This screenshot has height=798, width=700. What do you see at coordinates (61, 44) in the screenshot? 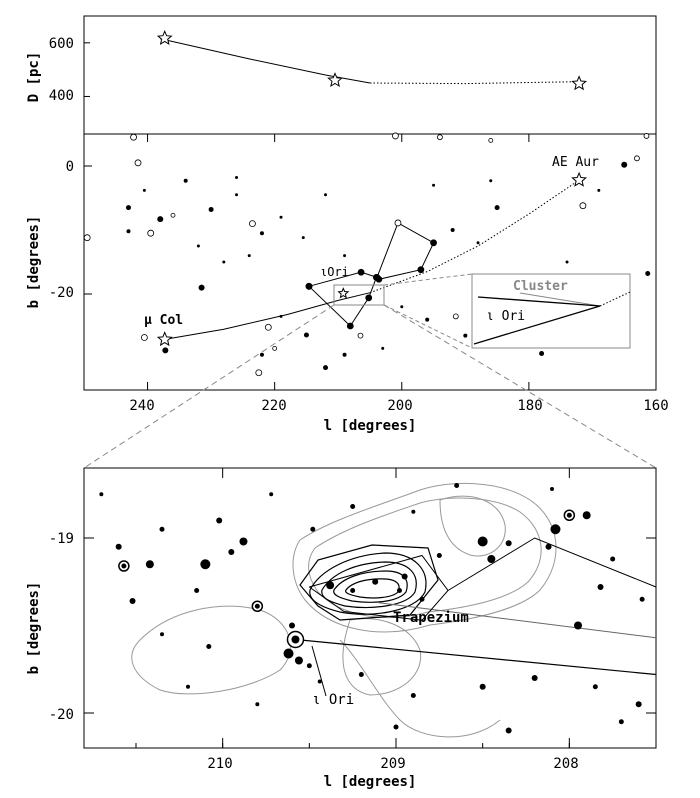
I see `distance-ytick-600: 600` at bounding box center [61, 44].